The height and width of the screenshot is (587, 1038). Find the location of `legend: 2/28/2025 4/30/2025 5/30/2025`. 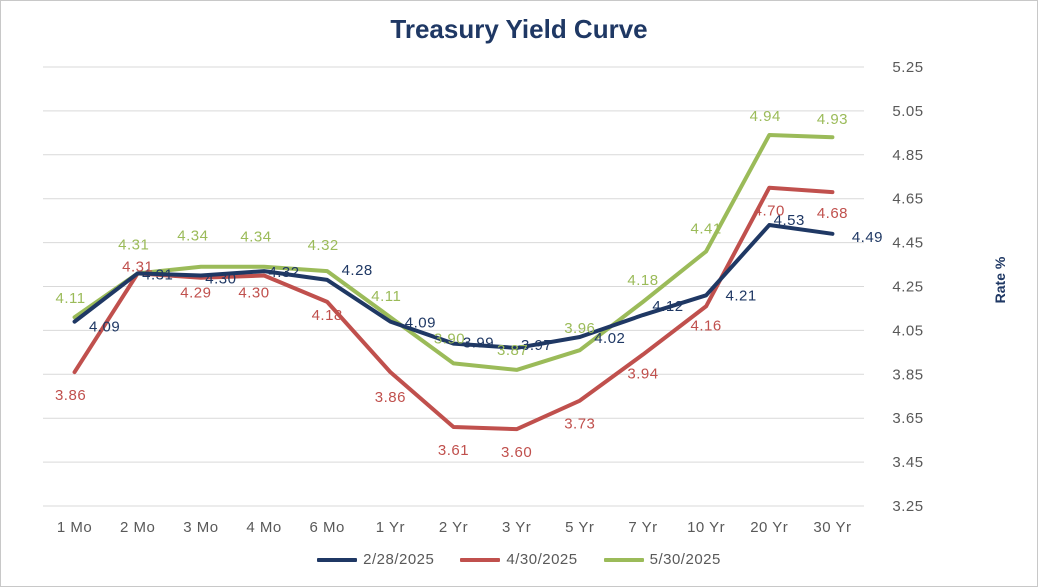

legend: 2/28/2025 4/30/2025 5/30/2025 is located at coordinates (519, 559).